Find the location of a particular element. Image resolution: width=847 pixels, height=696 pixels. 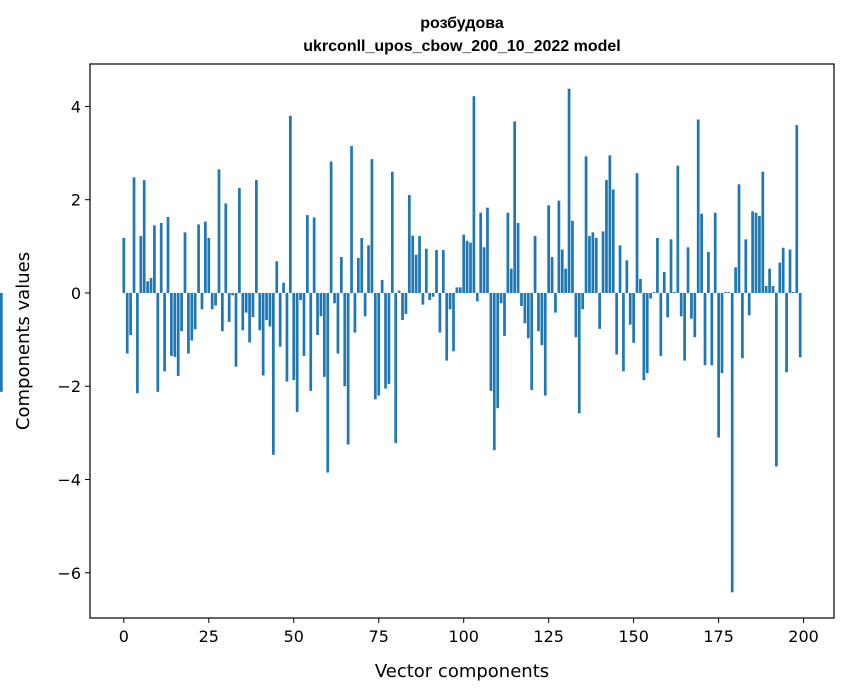

x-tick-label-125: 125 is located at coordinates (548, 636).